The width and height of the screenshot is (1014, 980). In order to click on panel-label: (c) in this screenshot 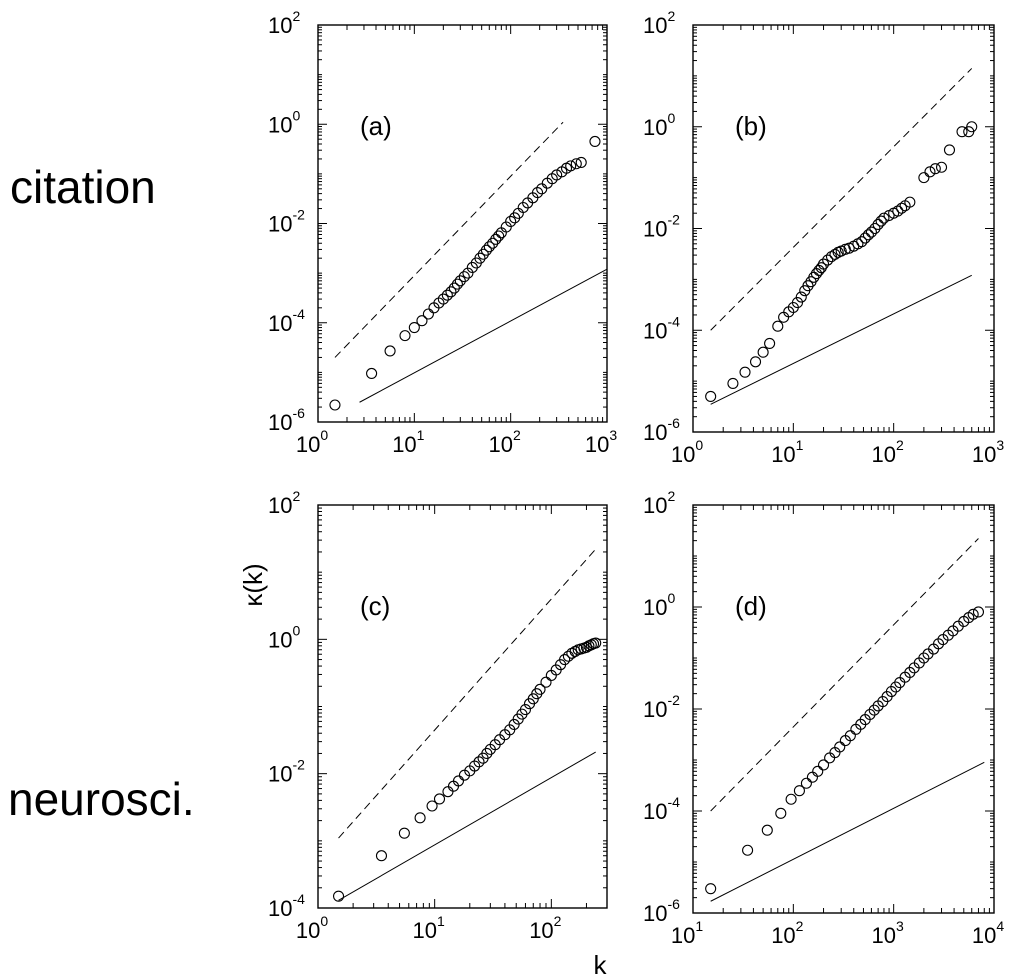, I will do `click(375, 606)`.